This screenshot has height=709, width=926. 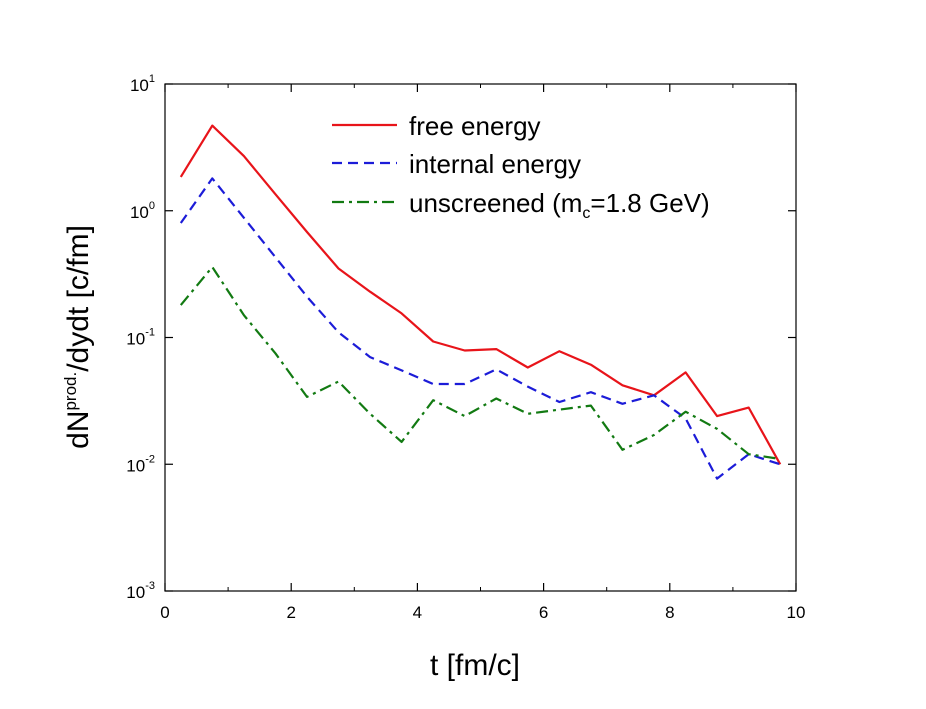 What do you see at coordinates (796, 612) in the screenshot?
I see `x-tick-label: 10` at bounding box center [796, 612].